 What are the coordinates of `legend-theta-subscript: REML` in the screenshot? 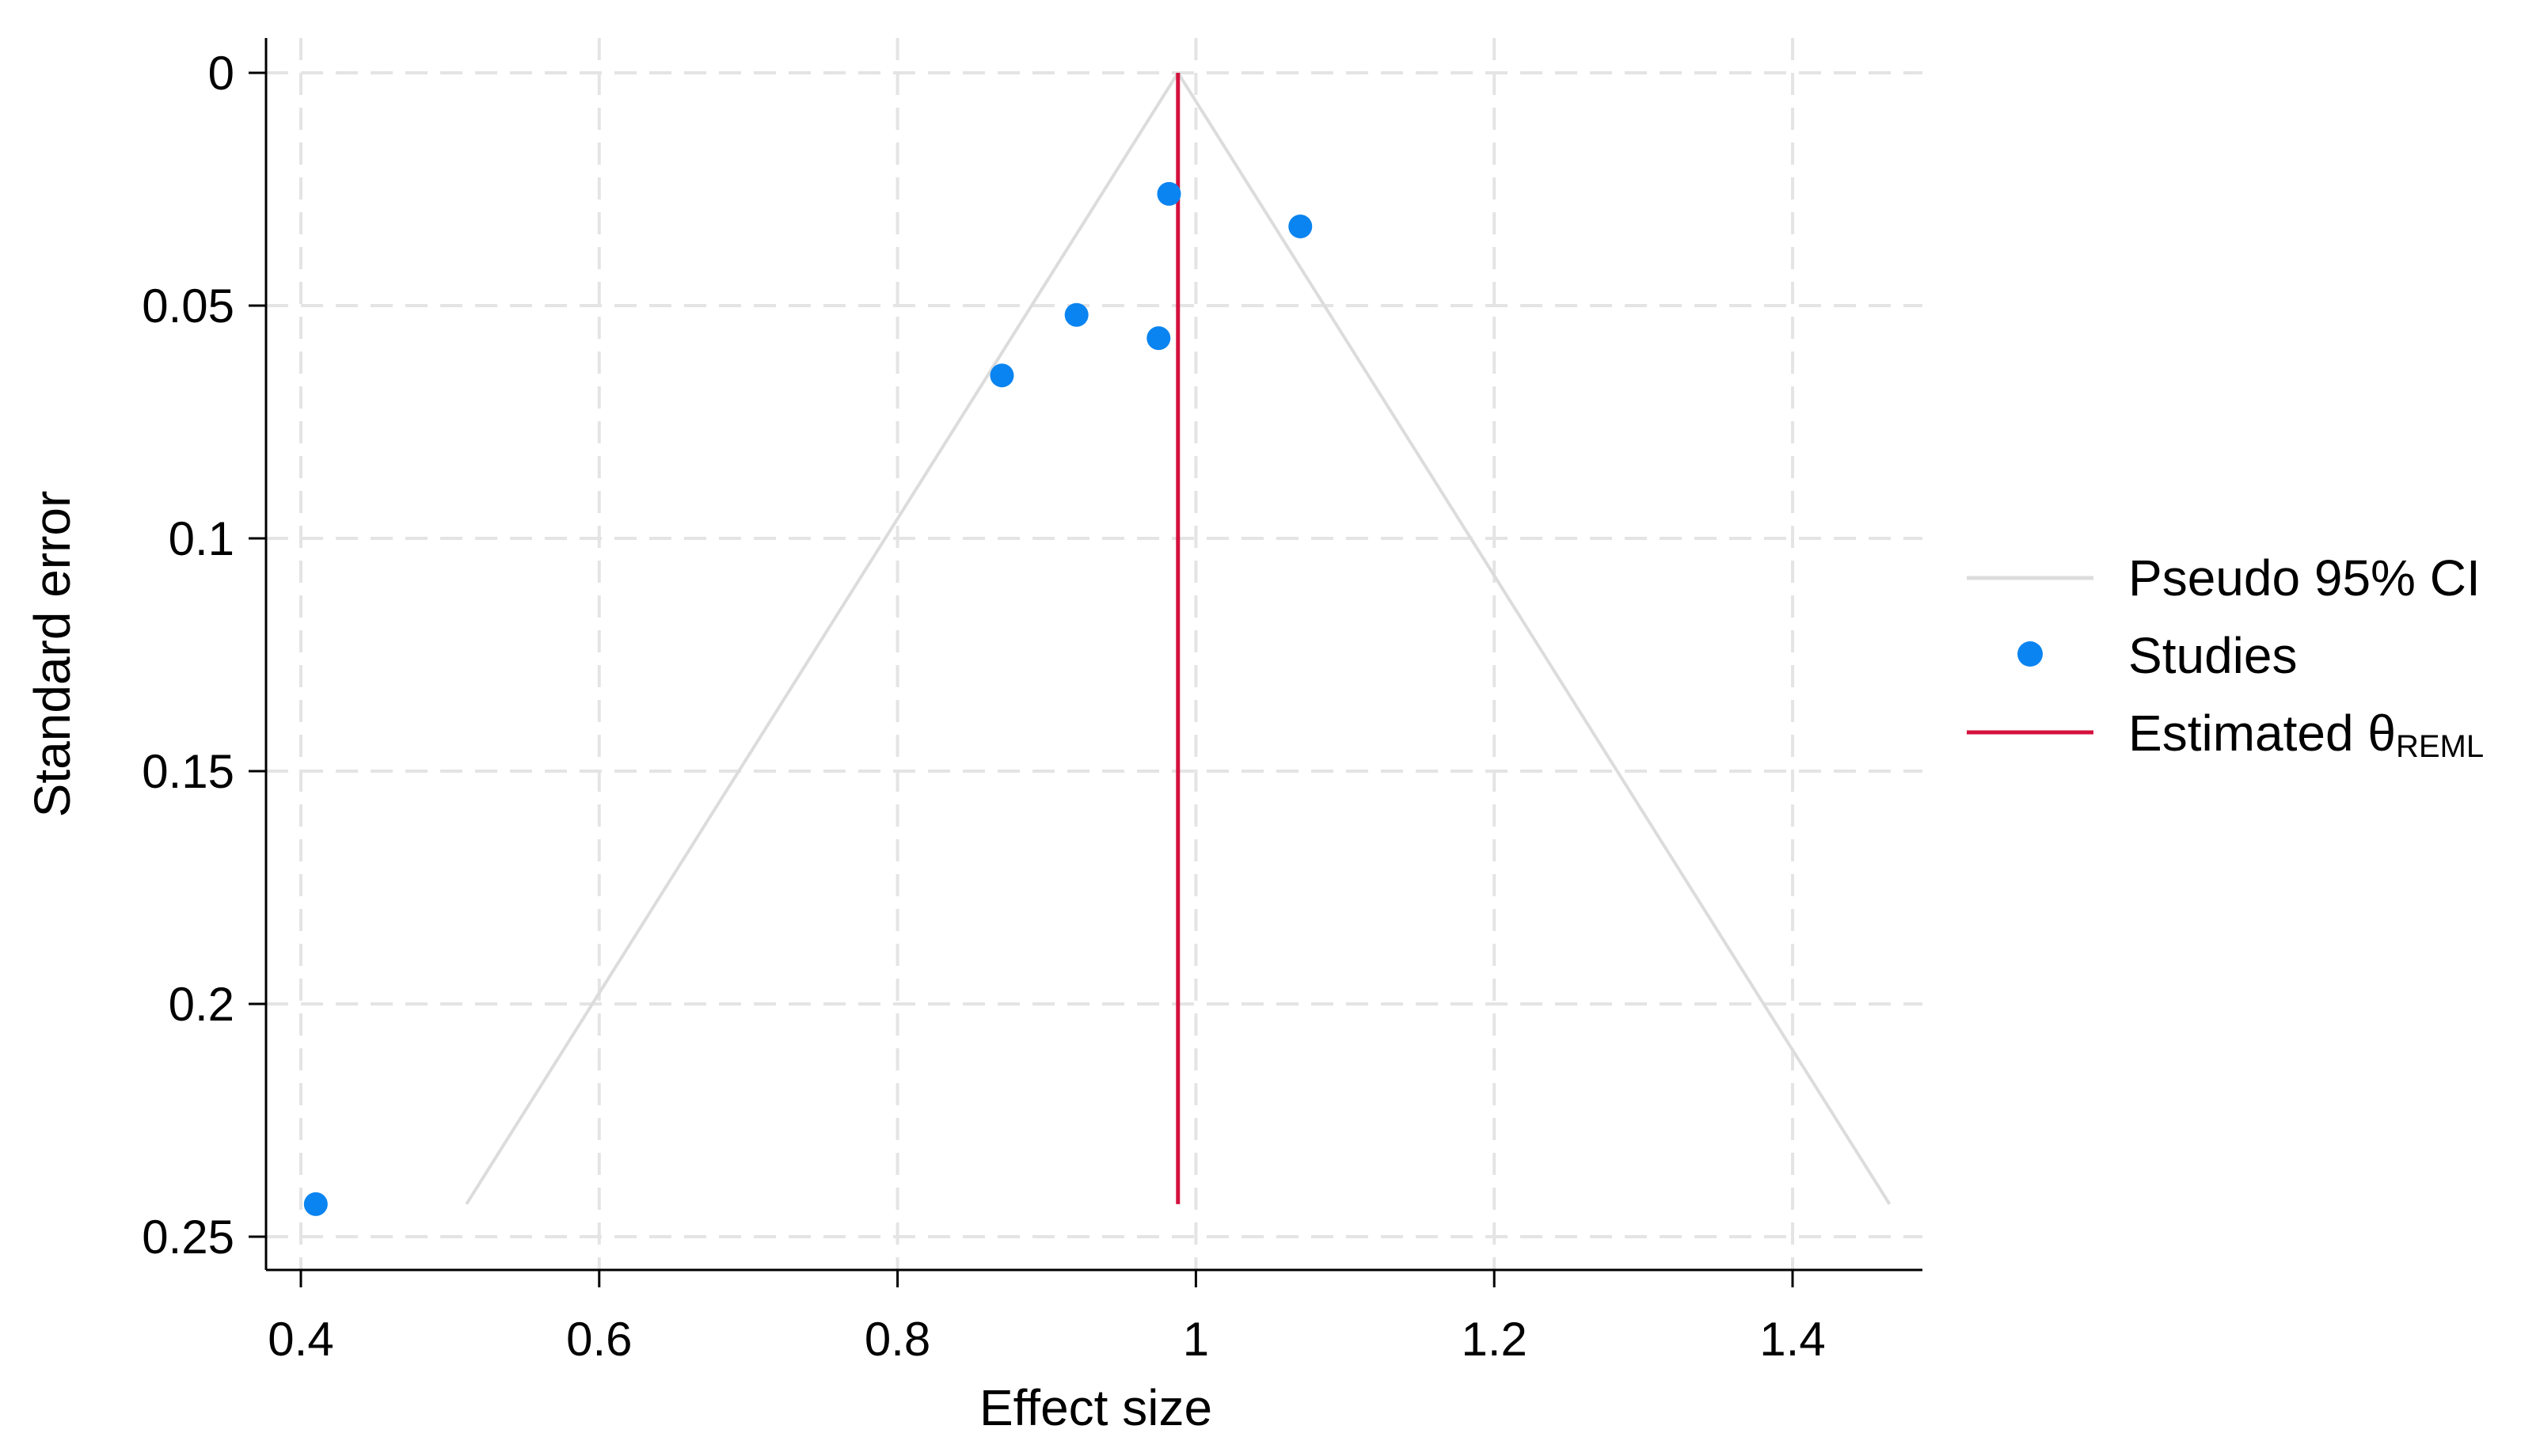 It's located at (2440, 746).